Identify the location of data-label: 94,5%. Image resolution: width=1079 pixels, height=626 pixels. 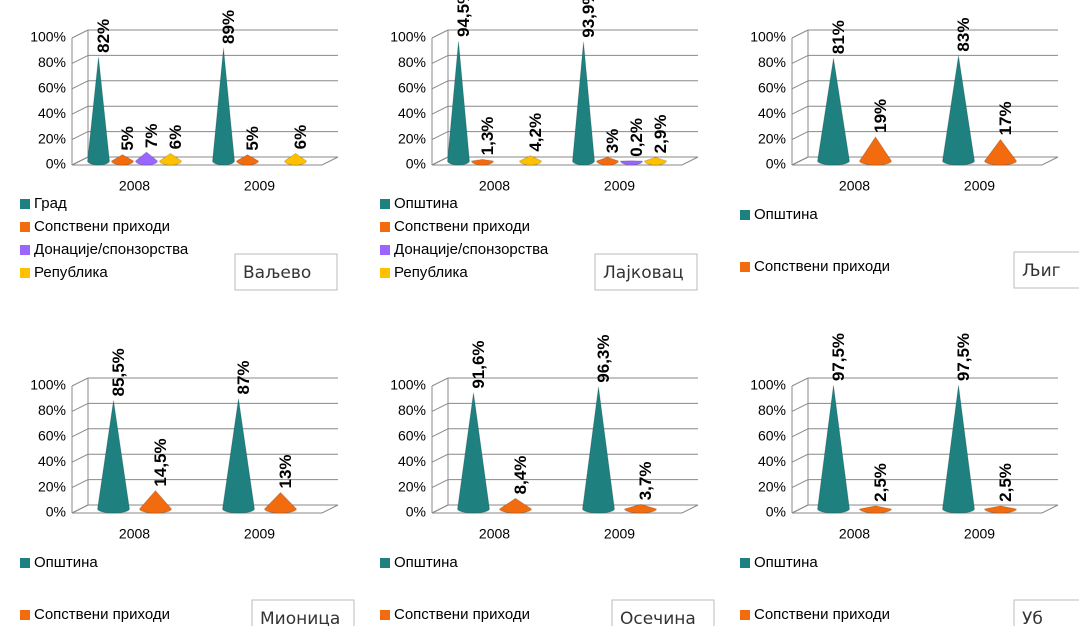
(463, 18).